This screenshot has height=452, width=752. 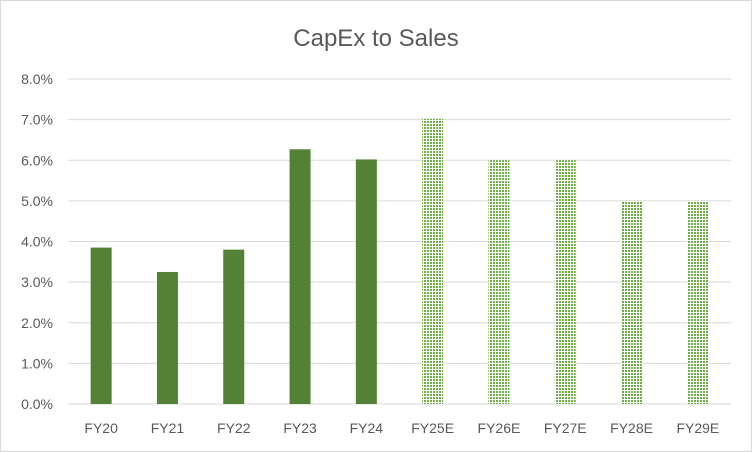 What do you see at coordinates (168, 428) in the screenshot?
I see `x-tick-label: FY21` at bounding box center [168, 428].